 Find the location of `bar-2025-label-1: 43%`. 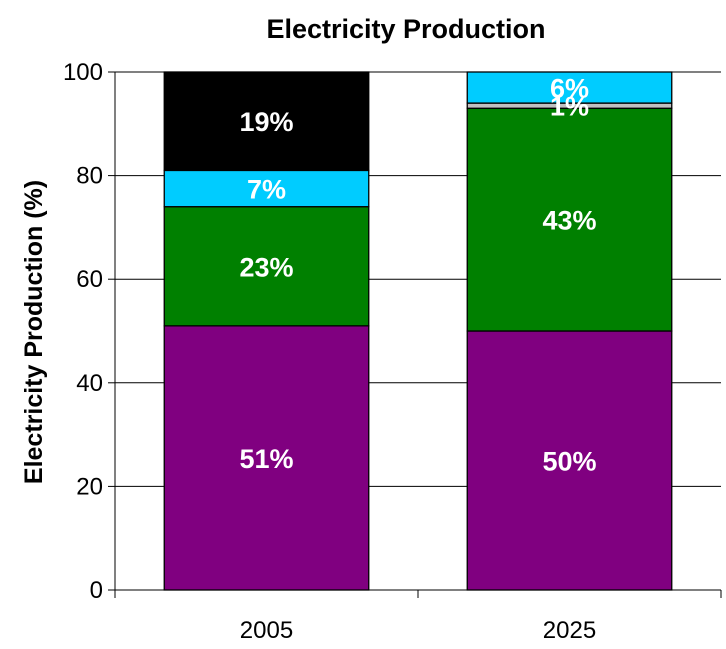

bar-2025-label-1: 43% is located at coordinates (569, 221).